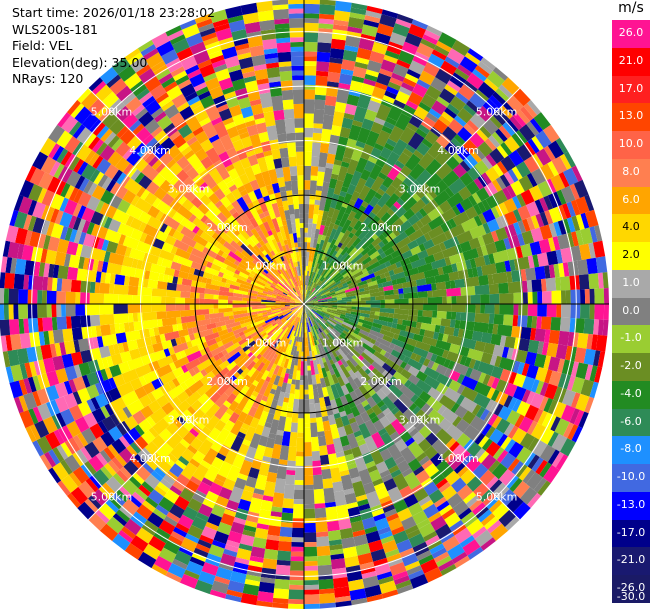 The image size is (650, 610). Describe the element at coordinates (631, 504) in the screenshot. I see `colorbar-tick-label: -13.0` at that location.